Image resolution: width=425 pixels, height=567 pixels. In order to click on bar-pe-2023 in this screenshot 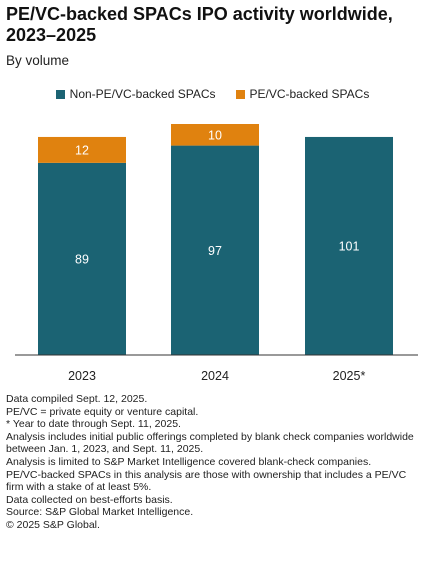, I will do `click(82, 149)`.